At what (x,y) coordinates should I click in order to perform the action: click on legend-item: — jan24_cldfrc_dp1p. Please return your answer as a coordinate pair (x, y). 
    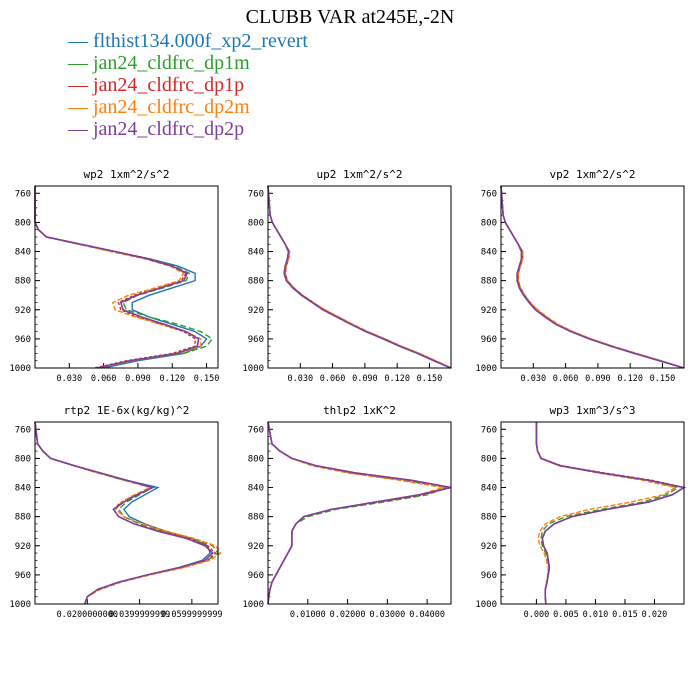
    Looking at the image, I should click on (188, 85).